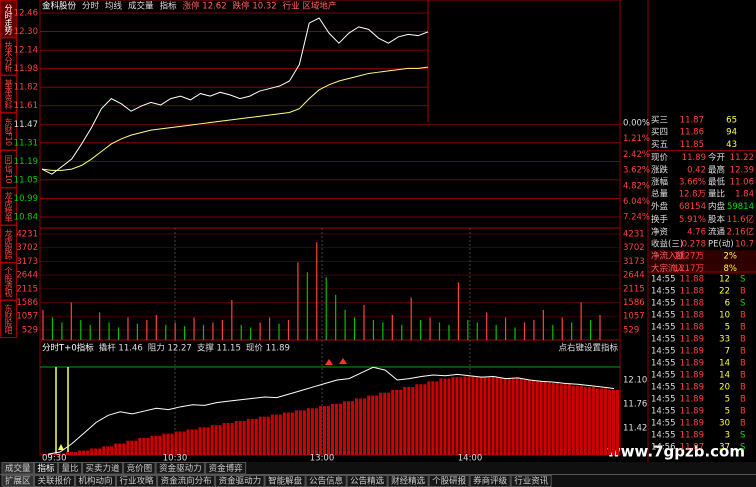 This screenshot has width=756, height=487. Describe the element at coordinates (470, 459) in the screenshot. I see `time-label: 14:00` at that location.